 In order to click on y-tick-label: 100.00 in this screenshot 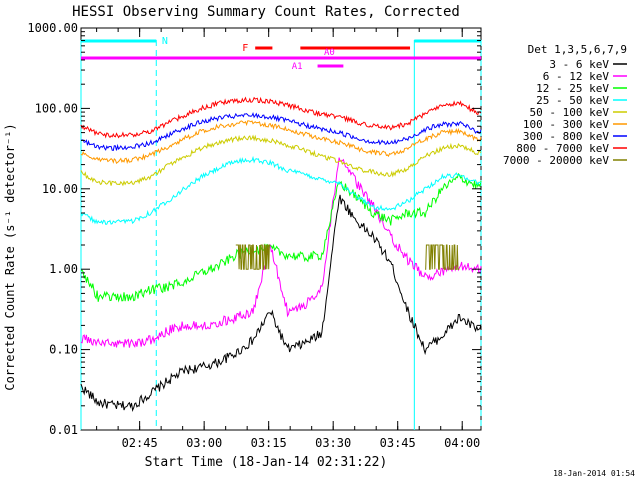, I will do `click(56, 108)`.